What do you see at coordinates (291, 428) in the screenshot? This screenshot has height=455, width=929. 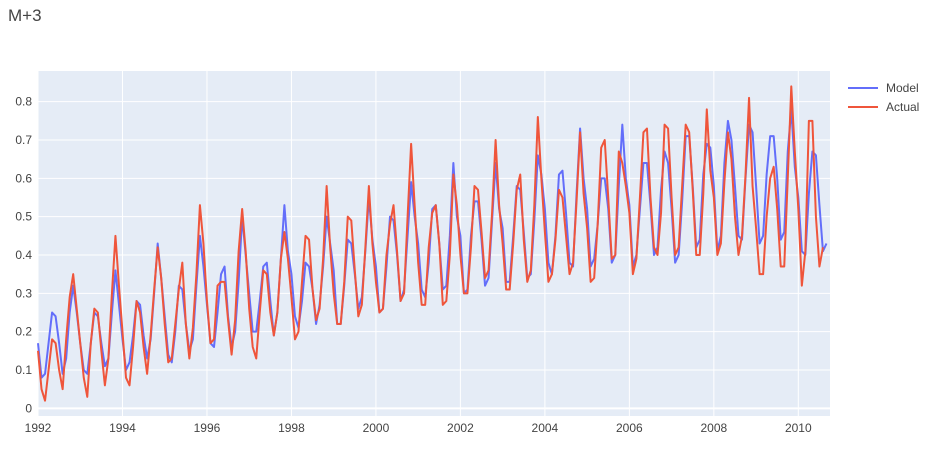 I see `x-tick-label: 1998` at bounding box center [291, 428].